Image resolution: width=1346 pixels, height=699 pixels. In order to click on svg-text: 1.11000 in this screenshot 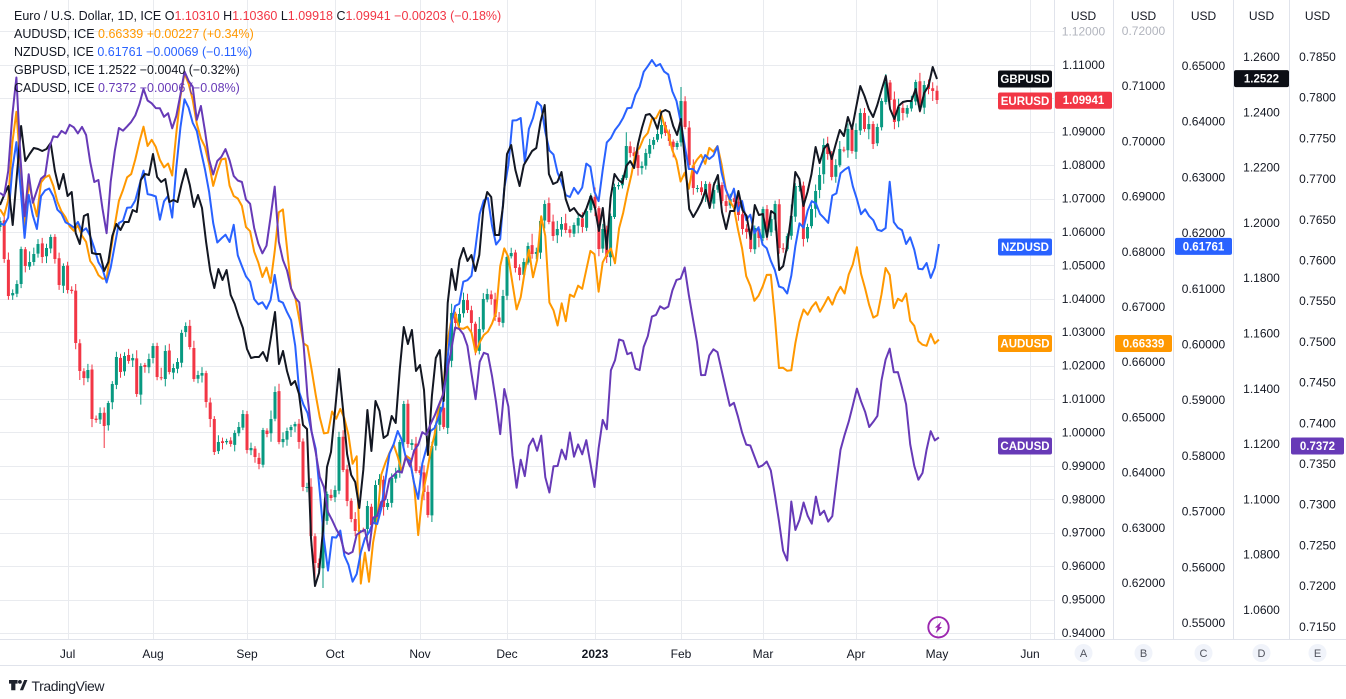, I will do `click(1083, 65)`.